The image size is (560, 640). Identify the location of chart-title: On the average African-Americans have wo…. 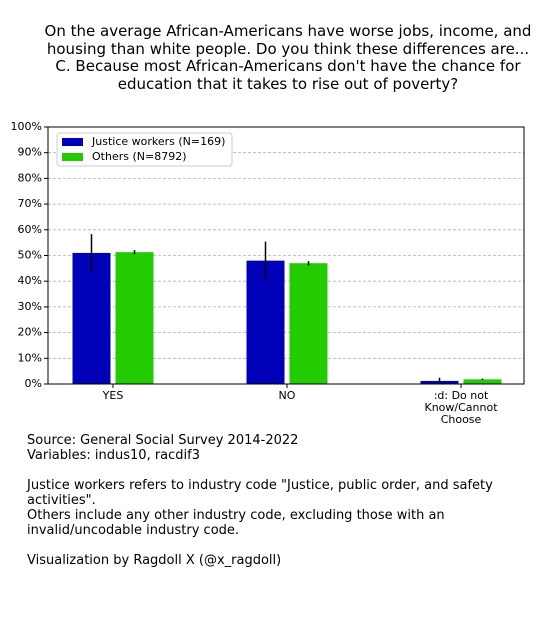
(288, 57).